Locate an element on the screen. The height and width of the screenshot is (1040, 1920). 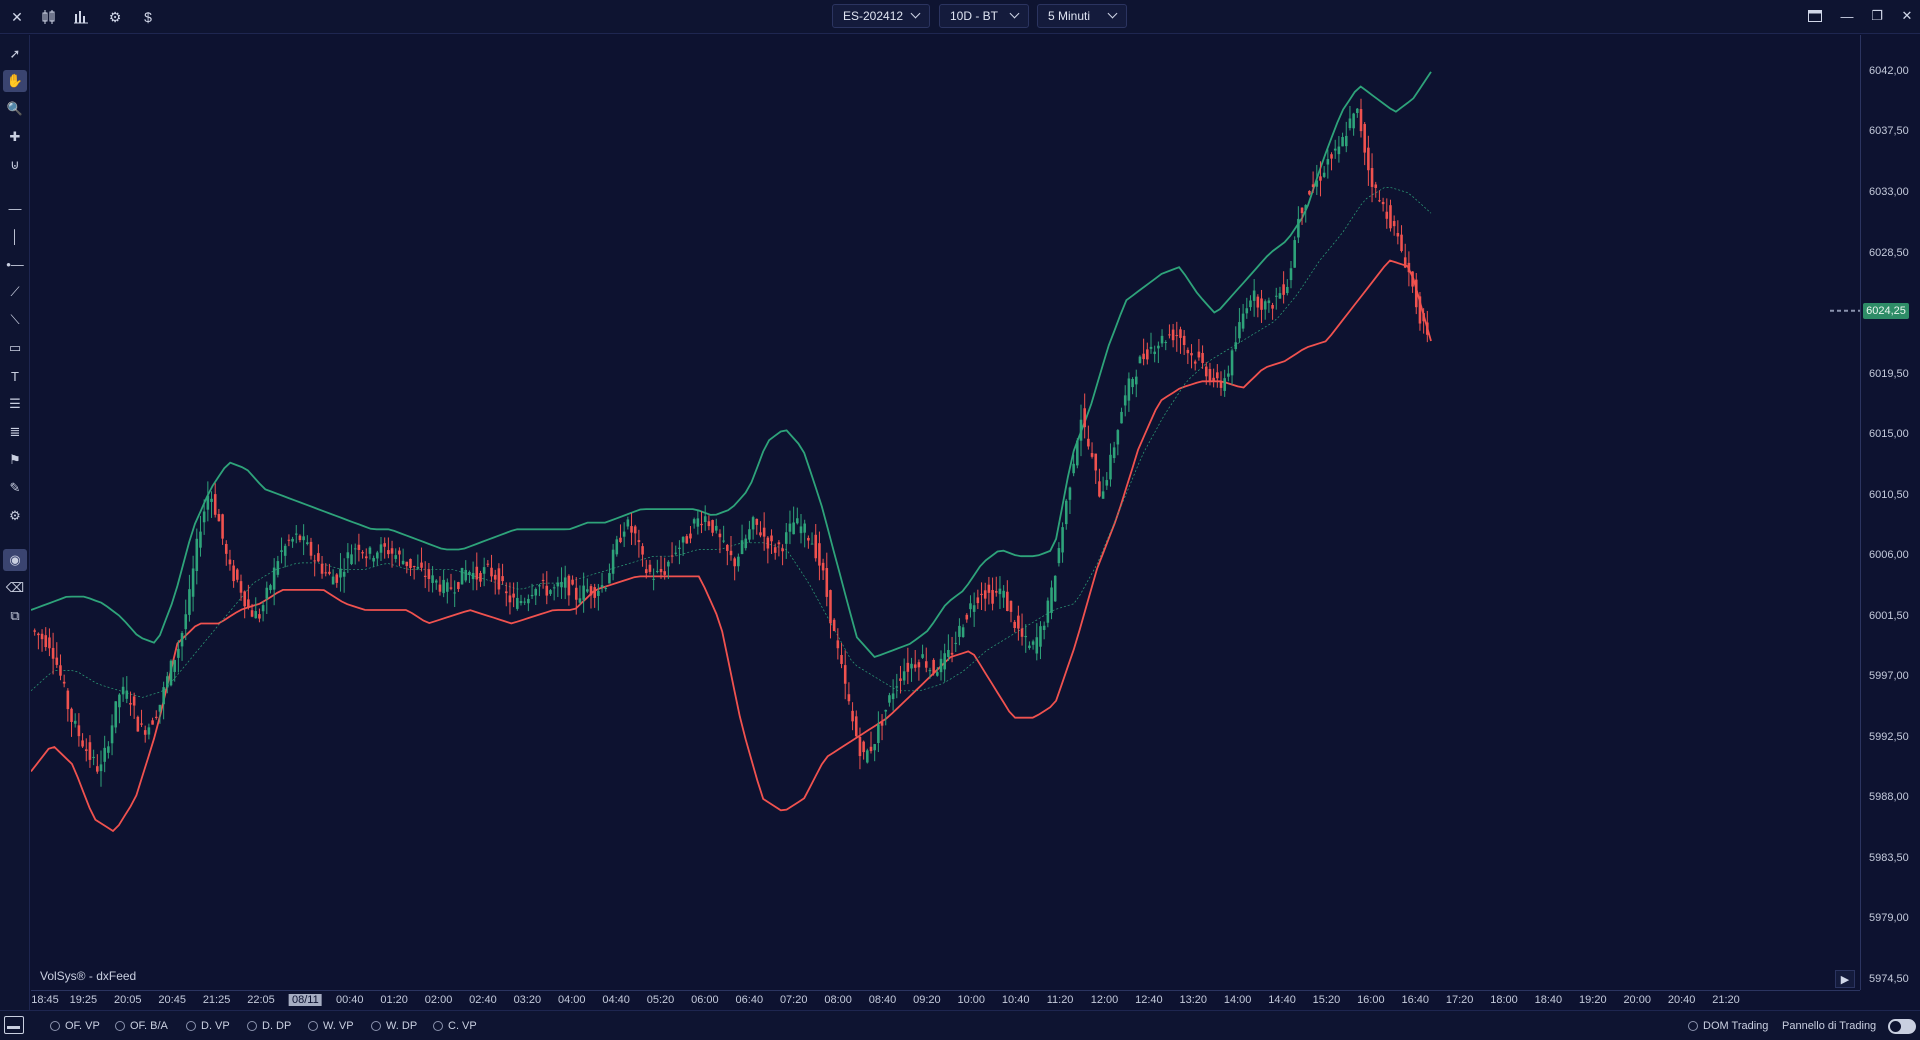
crosshair-icon: ✚ is located at coordinates (15, 136).